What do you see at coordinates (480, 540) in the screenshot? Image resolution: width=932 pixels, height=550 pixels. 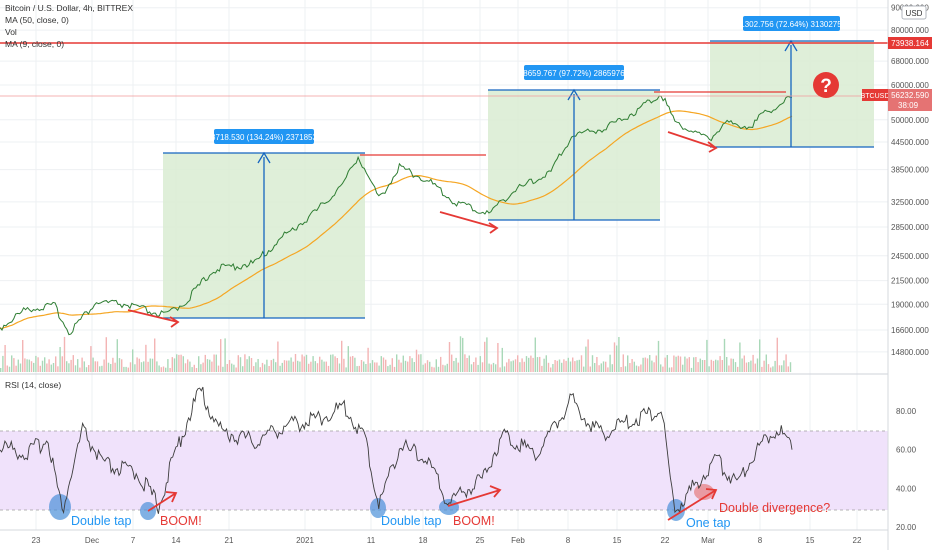 I see `time-tick-label: 25` at bounding box center [480, 540].